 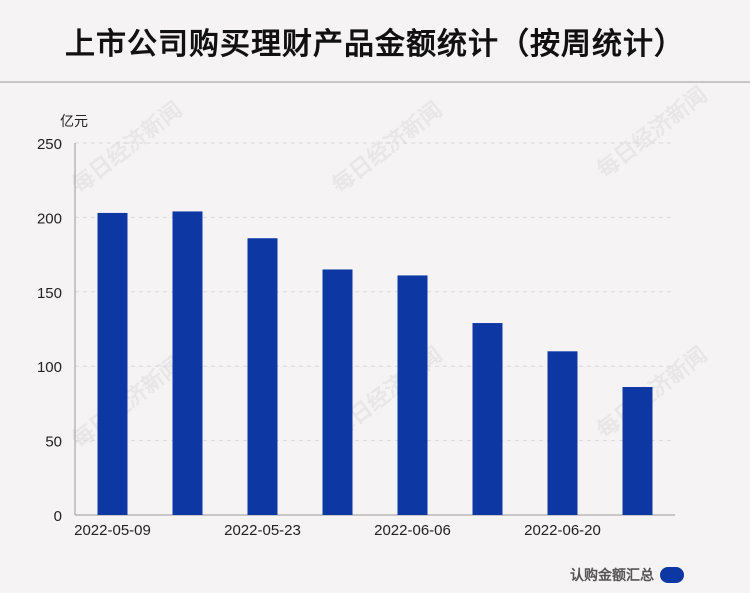 I want to click on y-tick-label: 100, so click(x=49, y=367).